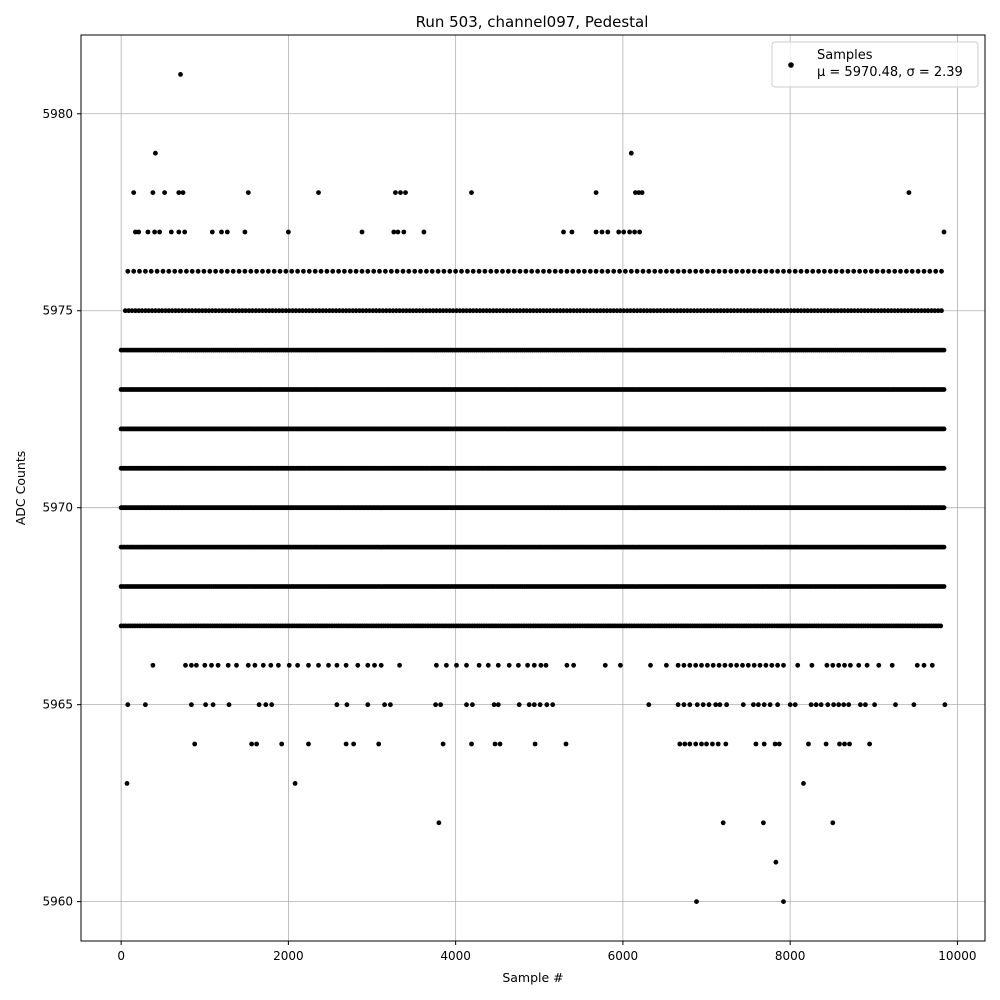  Describe the element at coordinates (57, 705) in the screenshot. I see `y-tick-label: 5965` at that location.